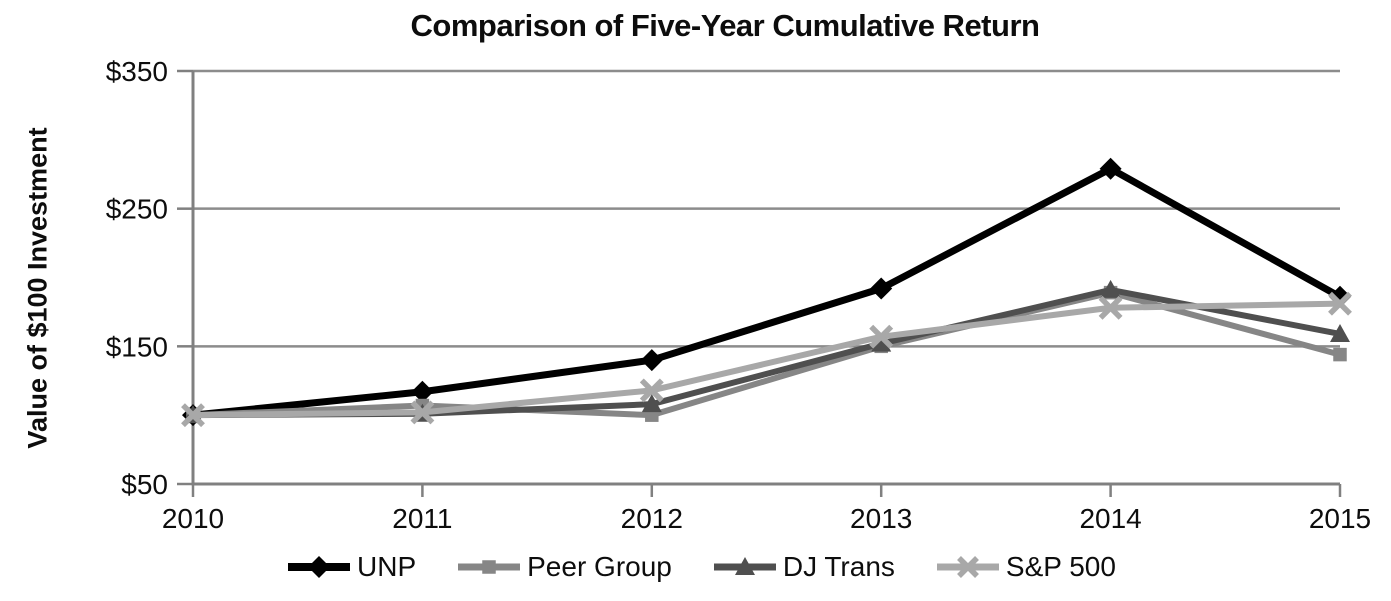  I want to click on legend-item: Peer Group, so click(565, 567).